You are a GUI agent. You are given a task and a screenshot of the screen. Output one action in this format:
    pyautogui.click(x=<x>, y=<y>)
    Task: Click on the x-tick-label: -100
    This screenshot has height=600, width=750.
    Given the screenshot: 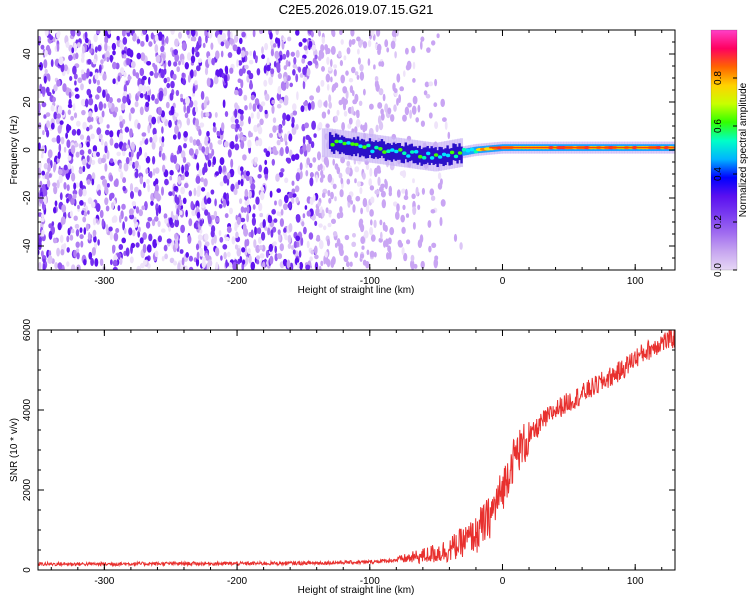 What is the action you would take?
    pyautogui.click(x=370, y=281)
    